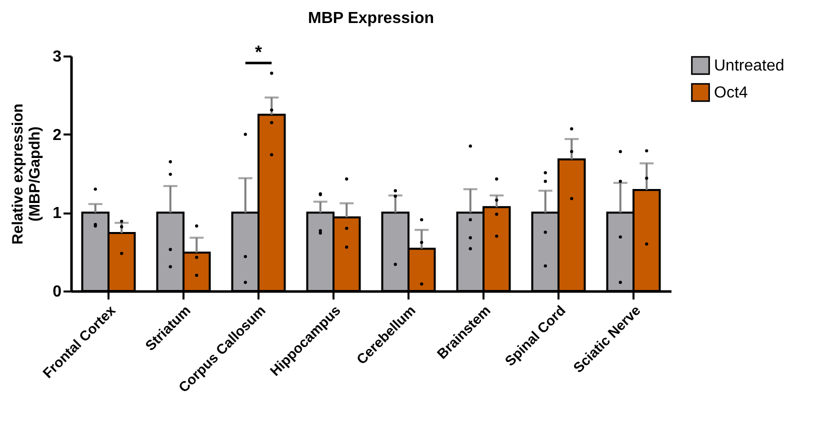 The height and width of the screenshot is (421, 816). Describe the element at coordinates (57, 57) in the screenshot. I see `y-tick-label: 3` at that location.